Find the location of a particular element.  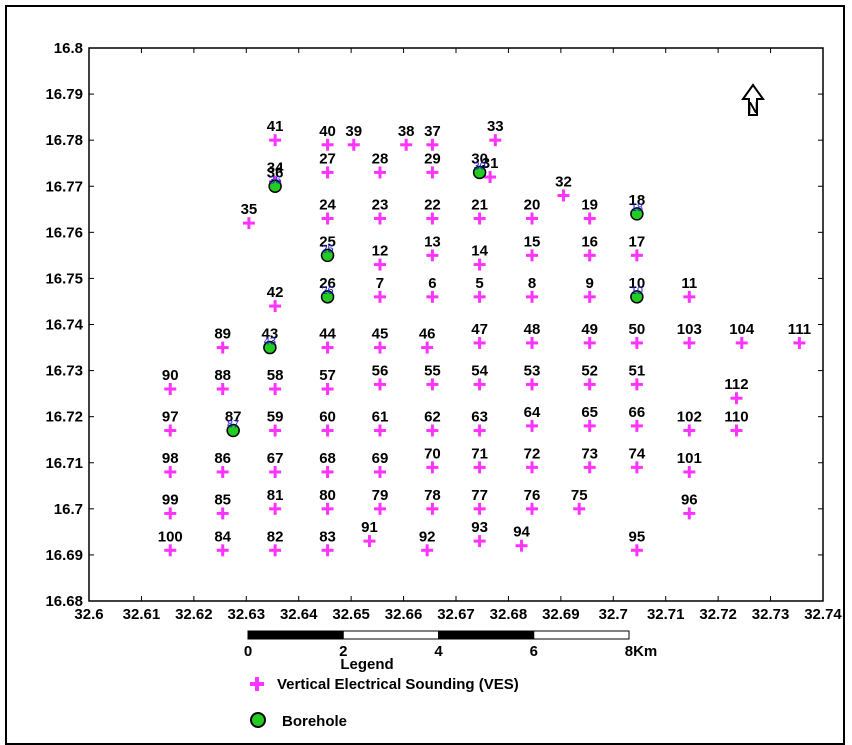

scale-bar-segment is located at coordinates (581, 635).